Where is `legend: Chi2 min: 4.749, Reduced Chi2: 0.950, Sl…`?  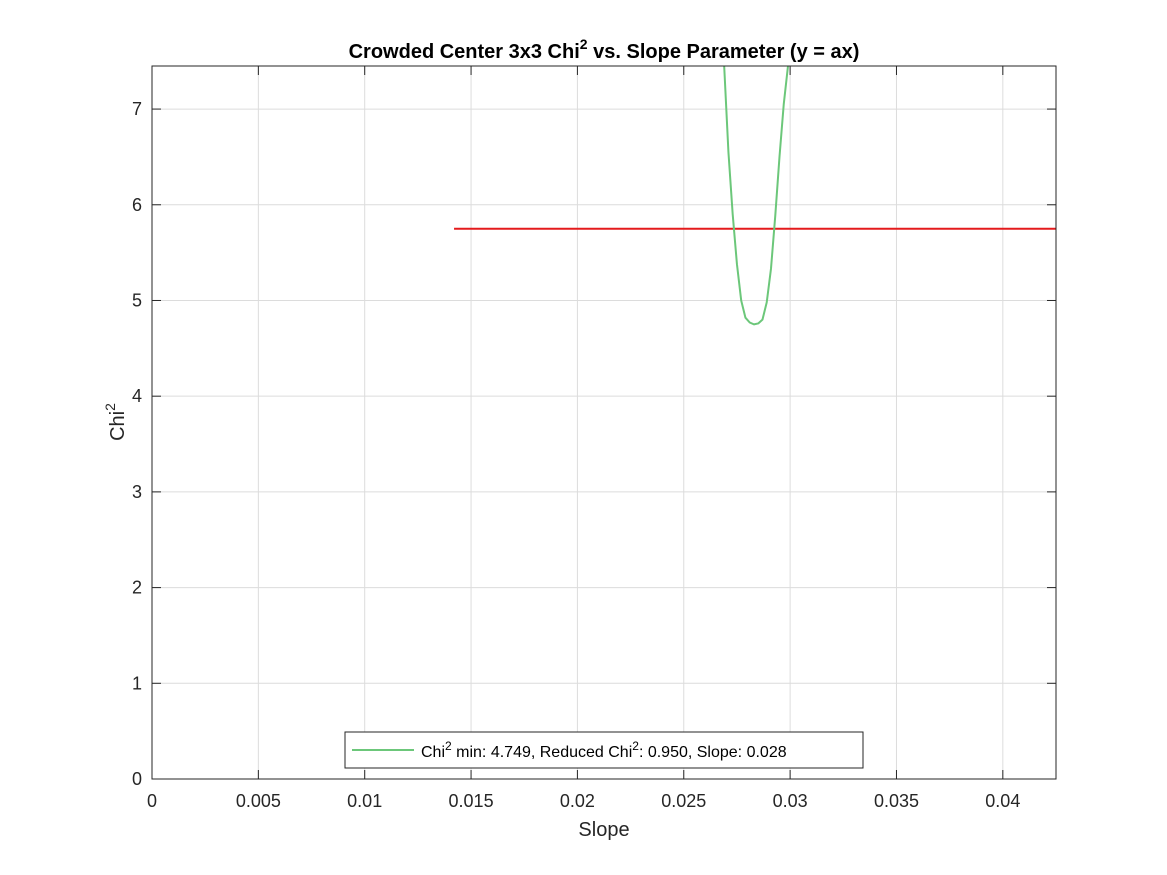 legend: Chi2 min: 4.749, Reduced Chi2: 0.950, Sl… is located at coordinates (604, 750).